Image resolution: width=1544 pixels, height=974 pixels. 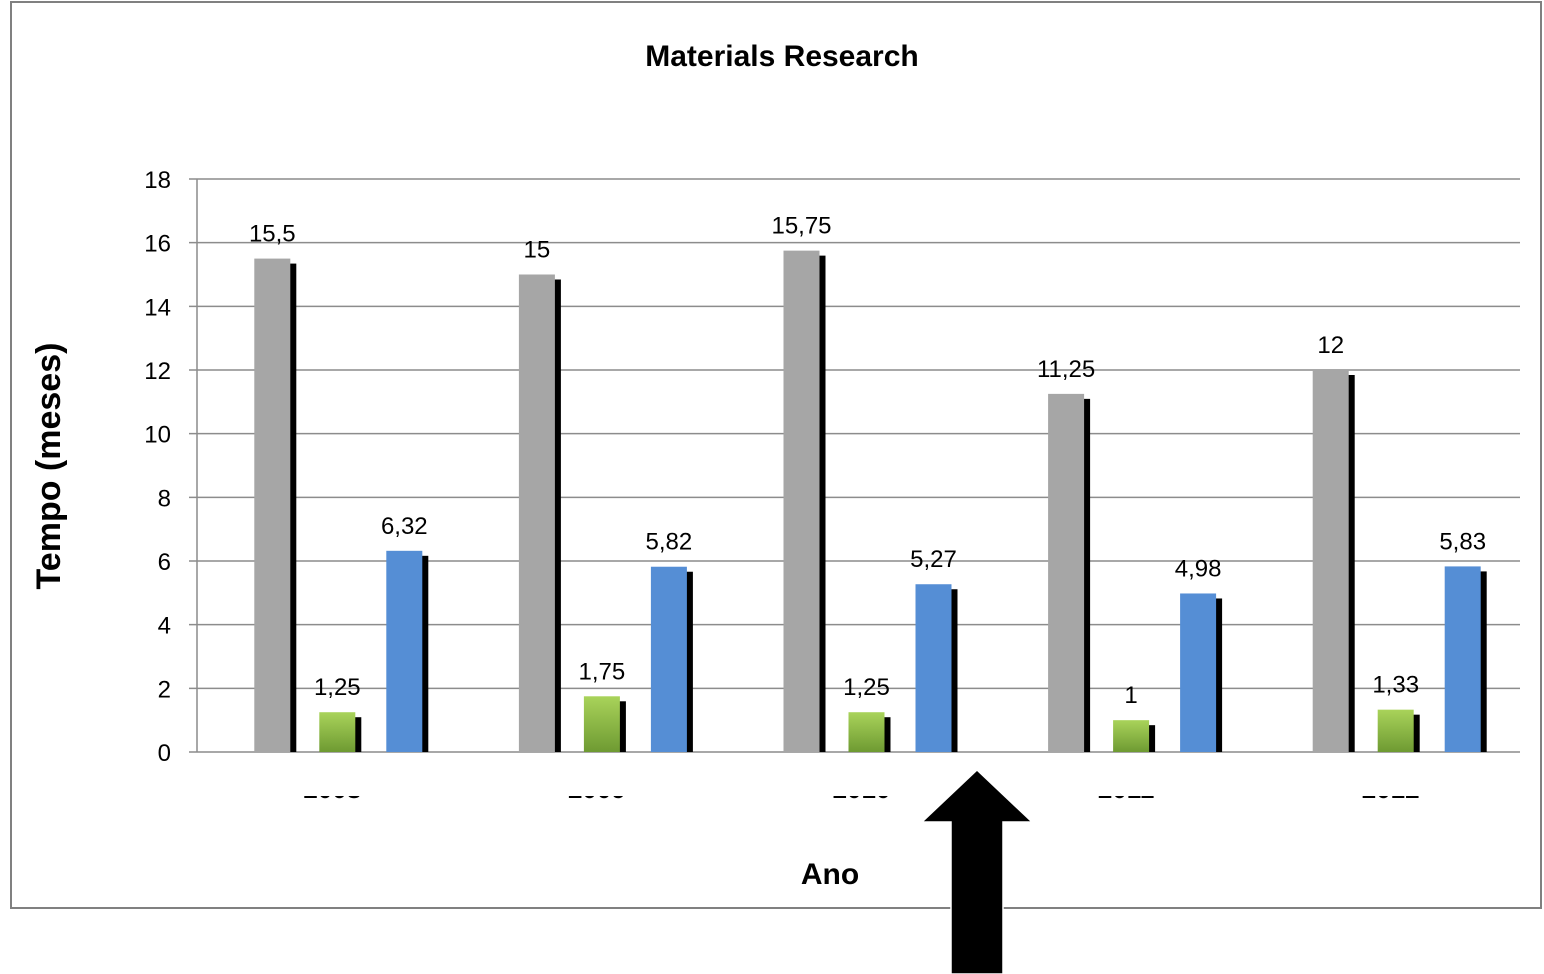 I want to click on y-tick-label: 10, so click(x=157, y=435).